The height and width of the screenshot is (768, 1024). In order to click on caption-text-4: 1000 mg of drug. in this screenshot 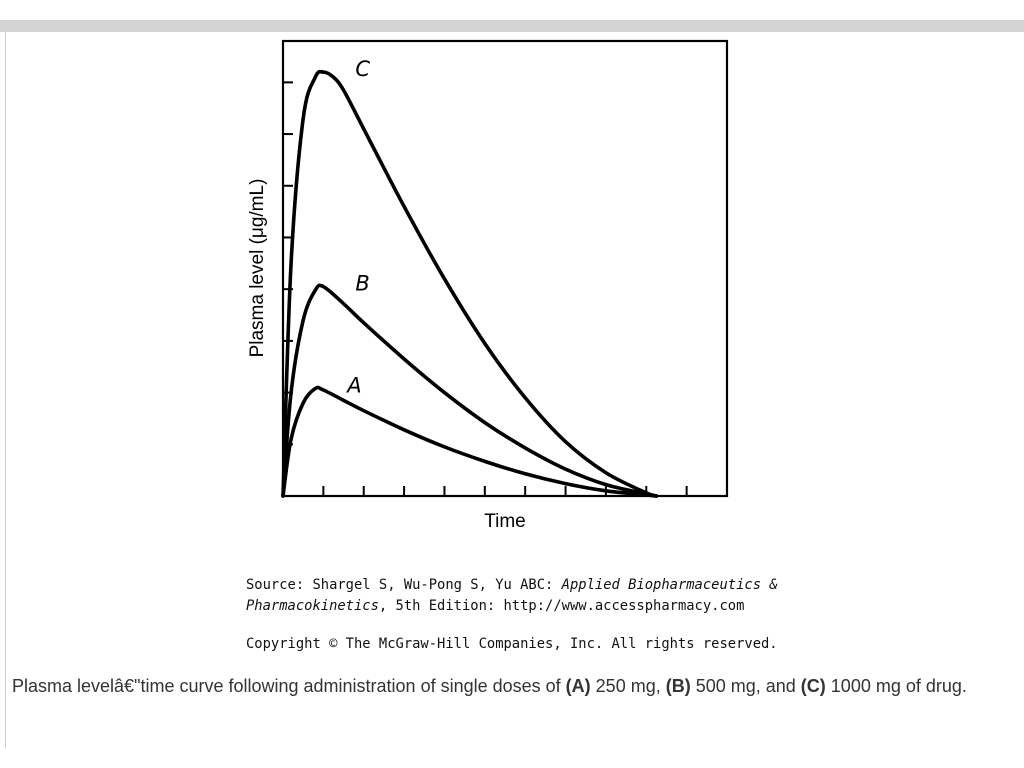, I will do `click(896, 686)`.